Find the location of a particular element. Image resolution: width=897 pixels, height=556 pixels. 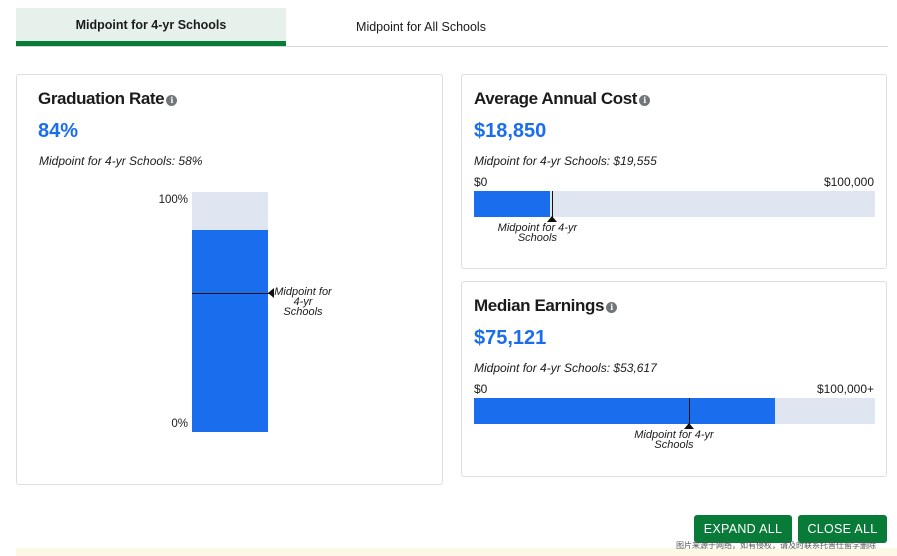

annual-cost-title: Average Annual Cost is located at coordinates (556, 98).